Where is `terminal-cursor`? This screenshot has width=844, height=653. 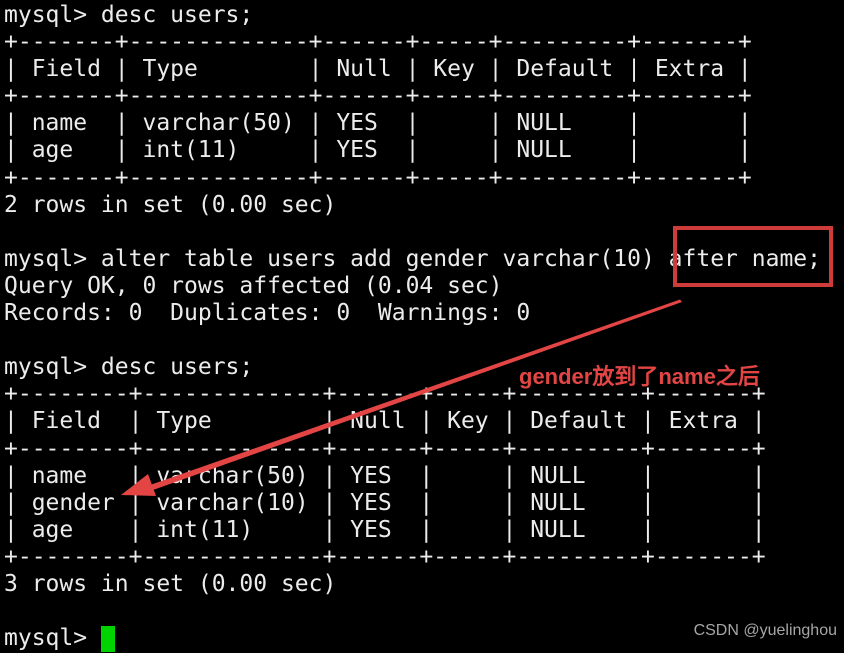 terminal-cursor is located at coordinates (107, 639).